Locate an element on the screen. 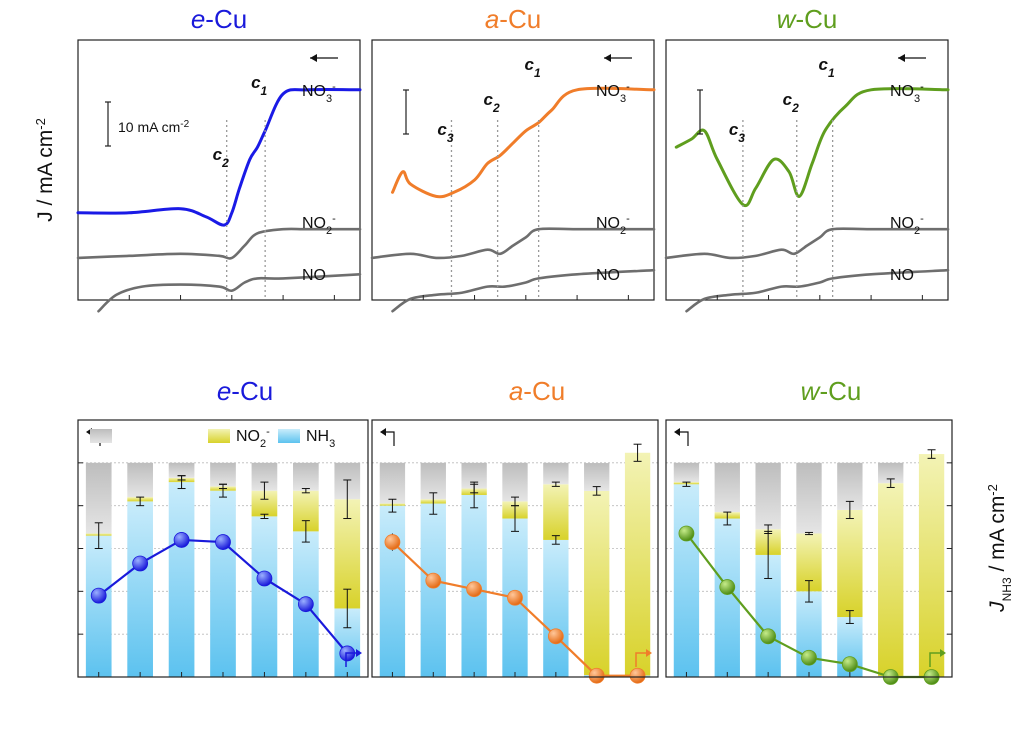 This screenshot has height=735, width=1020. legend-label: NH3 is located at coordinates (320, 439).